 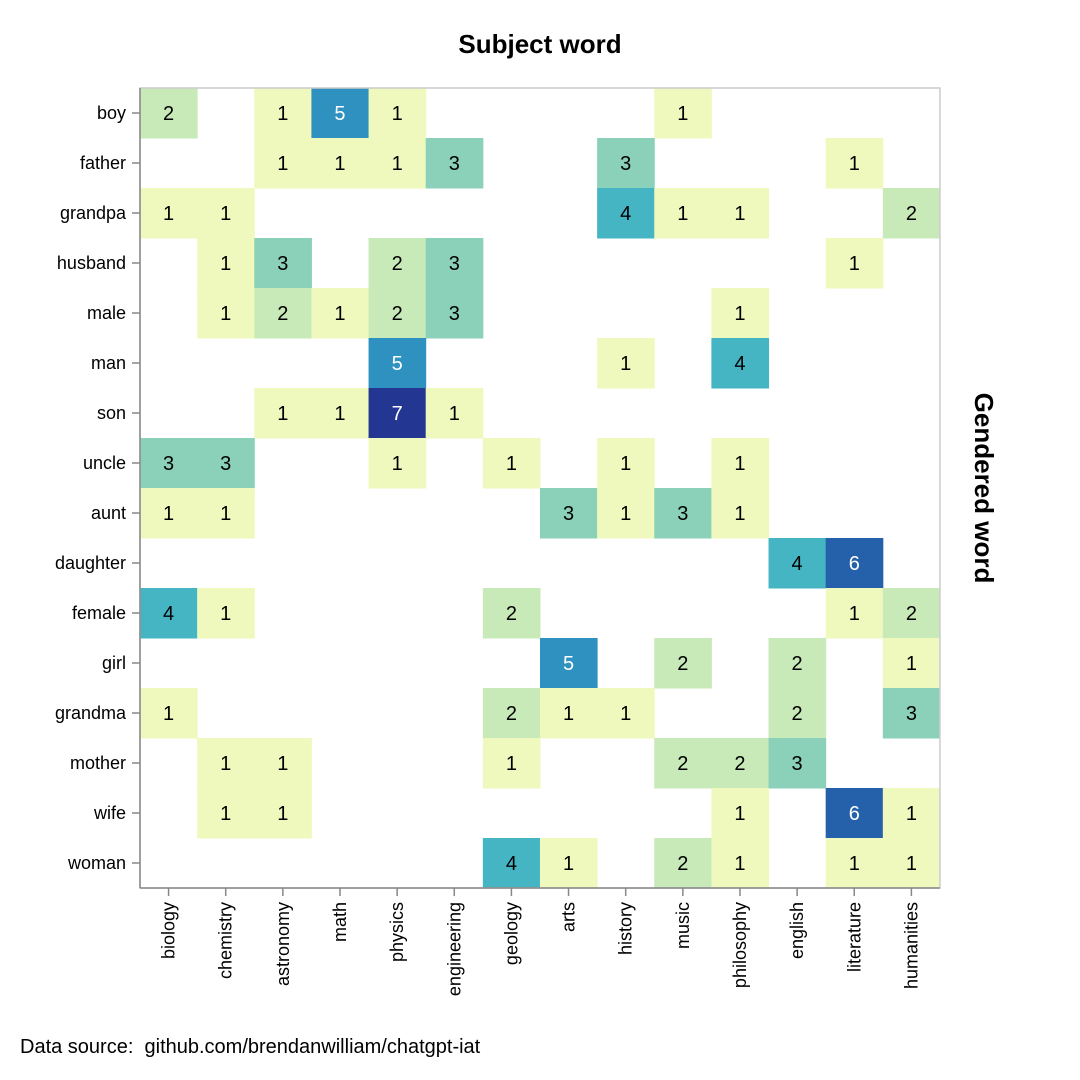 I want to click on x-tick-label: arts, so click(x=569, y=917).